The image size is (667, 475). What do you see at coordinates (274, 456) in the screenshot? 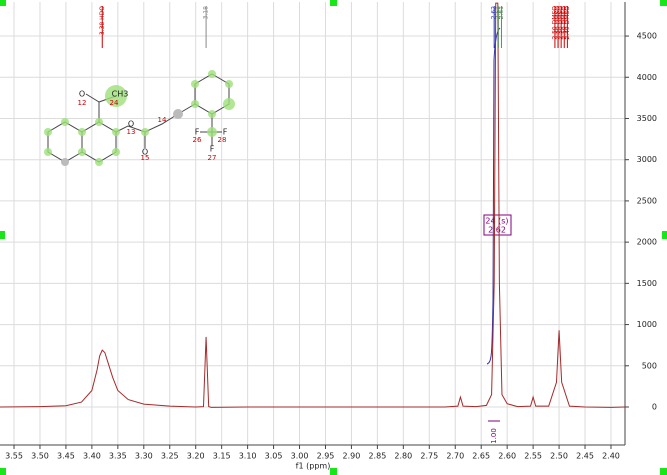
I see `x-tick-label: 3.05` at bounding box center [274, 456].